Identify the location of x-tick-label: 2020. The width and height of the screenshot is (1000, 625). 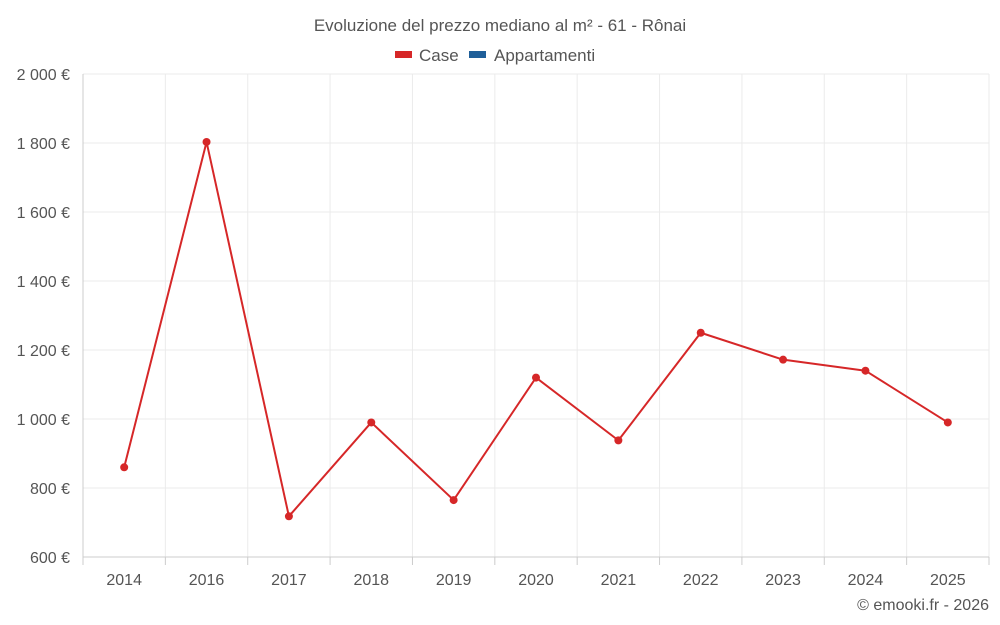
(536, 580).